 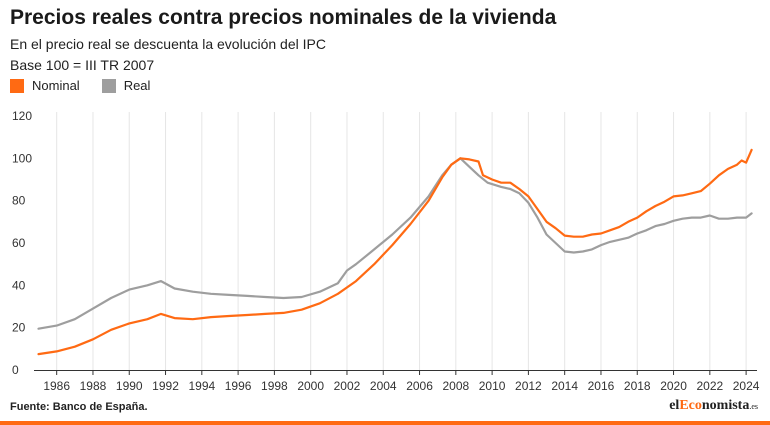 What do you see at coordinates (108, 85) in the screenshot?
I see `legend-swatch-real` at bounding box center [108, 85].